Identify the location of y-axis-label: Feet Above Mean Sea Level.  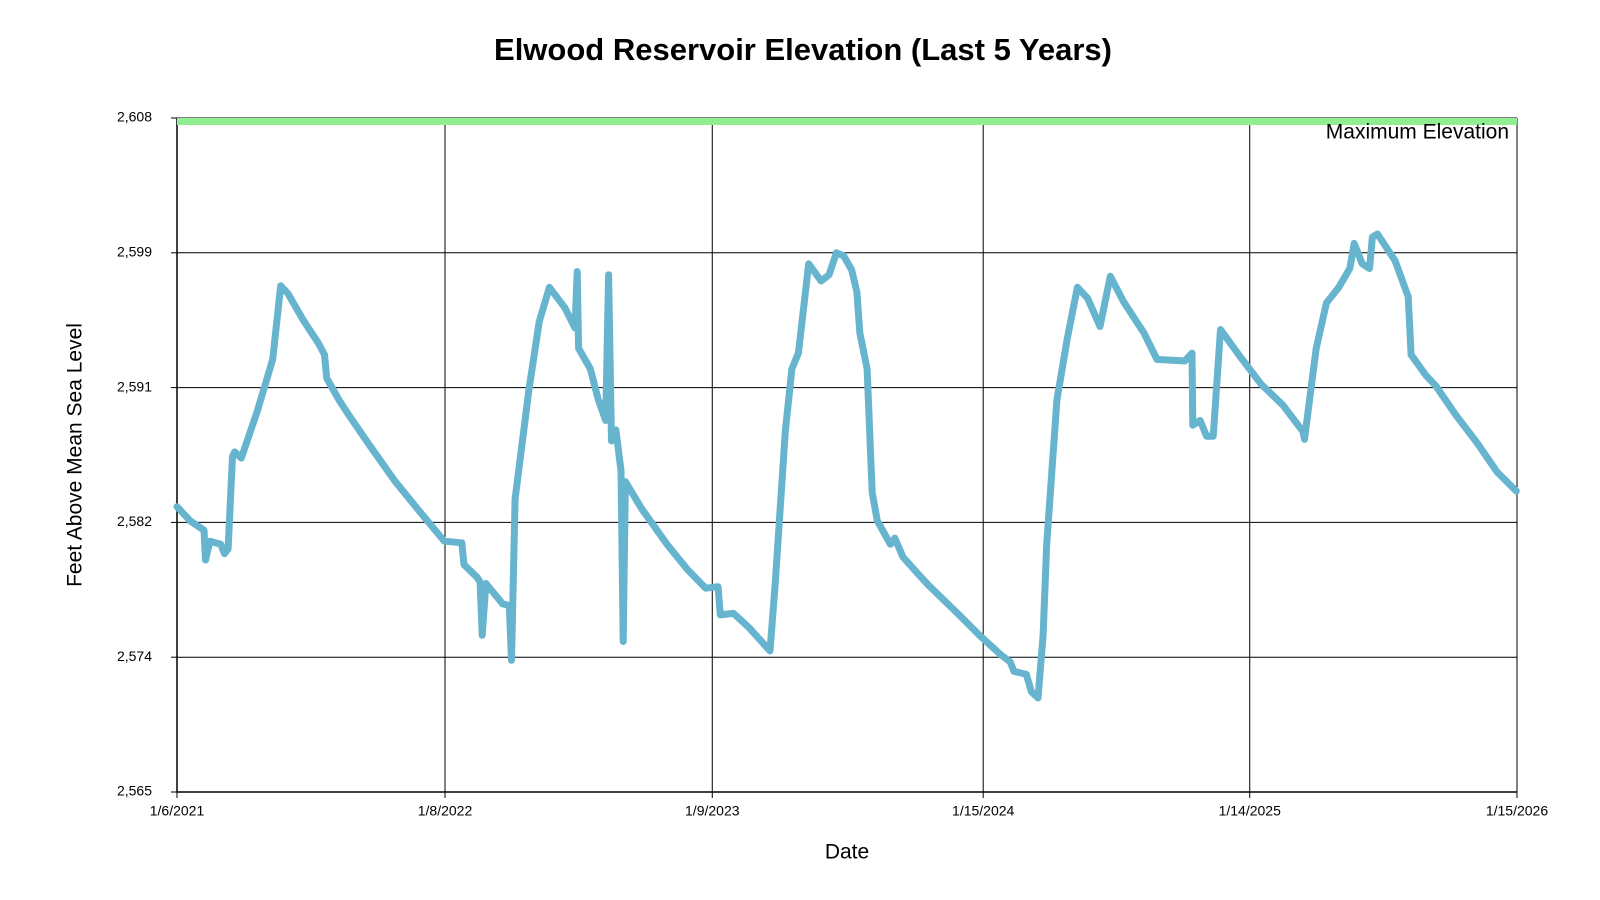
(75, 455).